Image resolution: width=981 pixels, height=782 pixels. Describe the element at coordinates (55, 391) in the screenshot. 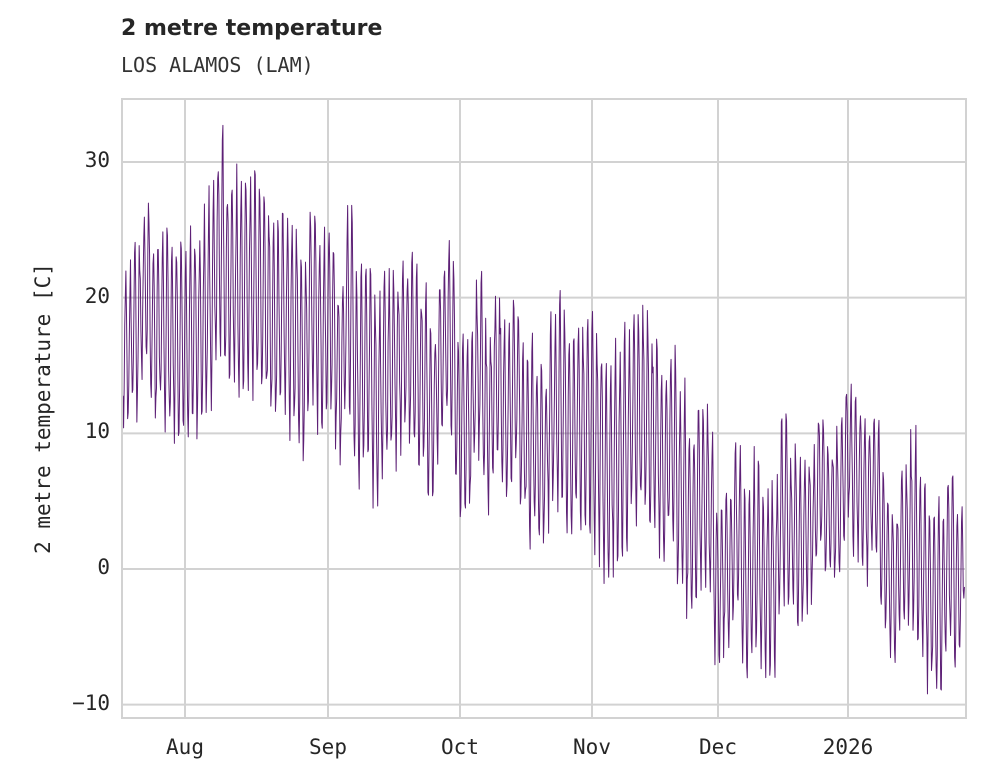

I see `y-axis-tick-labels: −10 0 10 20 30` at that location.